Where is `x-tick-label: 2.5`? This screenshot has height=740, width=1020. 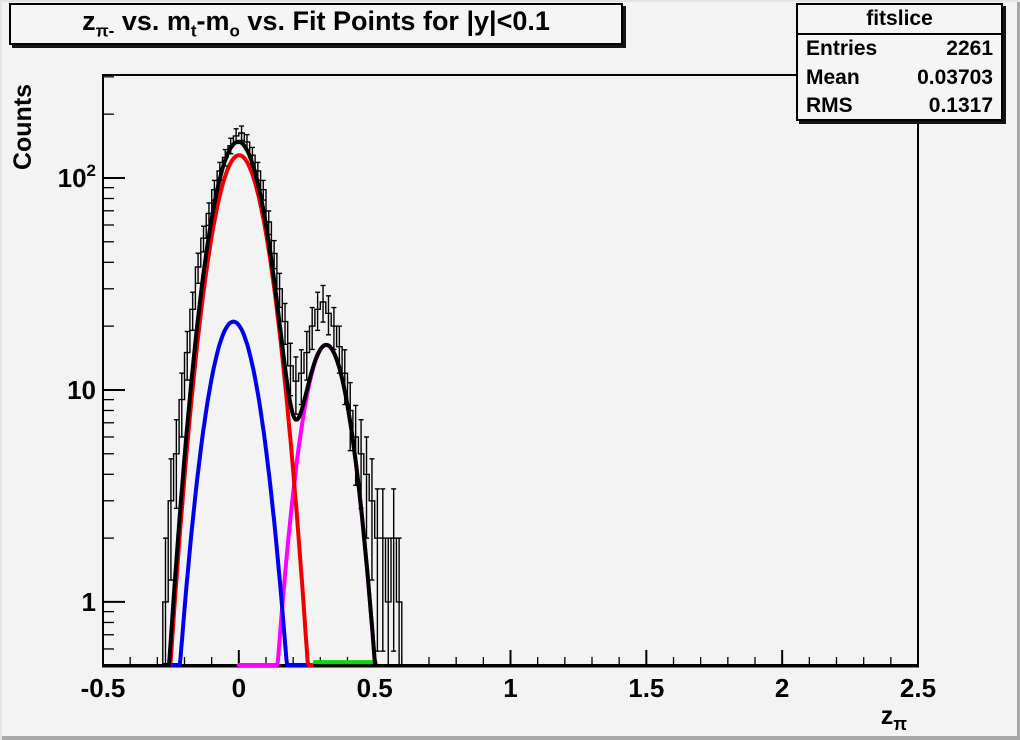 x-tick-label: 2.5 is located at coordinates (918, 688).